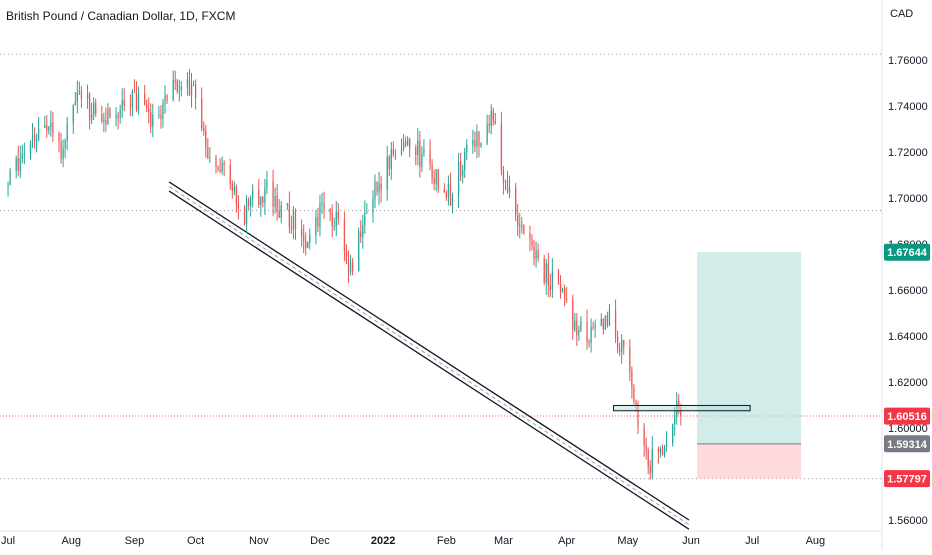  I want to click on target-badge, so click(907, 252).